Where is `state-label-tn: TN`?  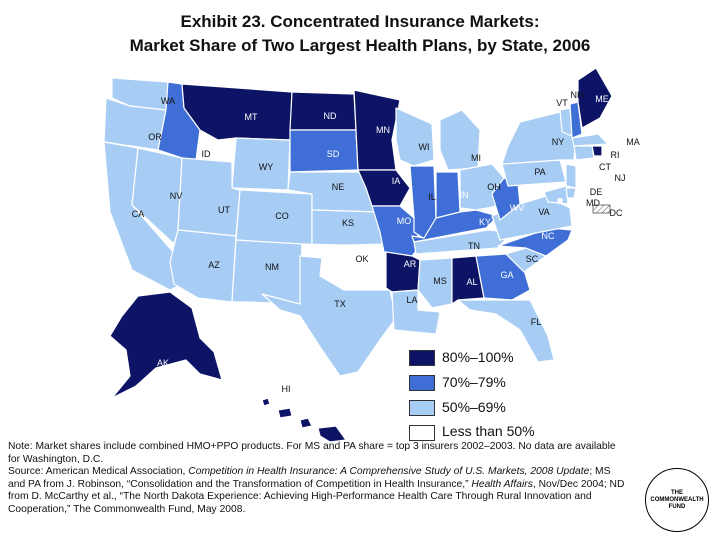 state-label-tn: TN is located at coordinates (474, 246).